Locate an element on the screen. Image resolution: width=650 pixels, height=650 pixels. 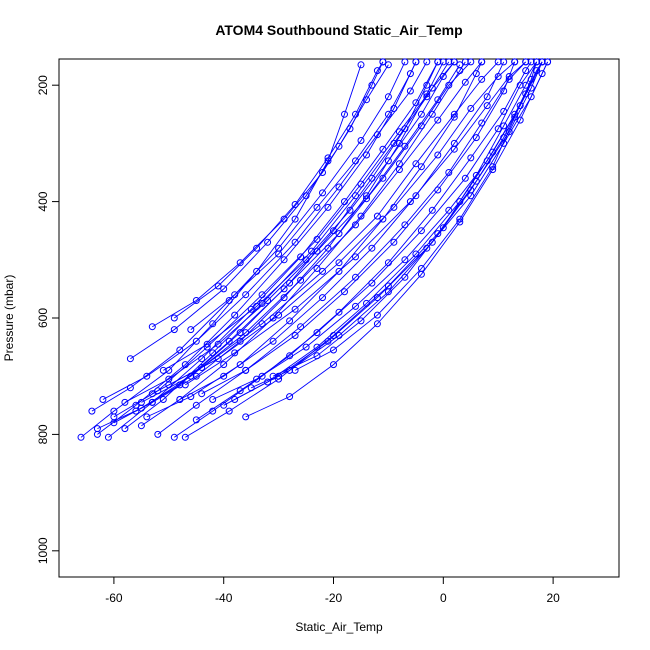
x-tick-label: -40 is located at coordinates (224, 598).